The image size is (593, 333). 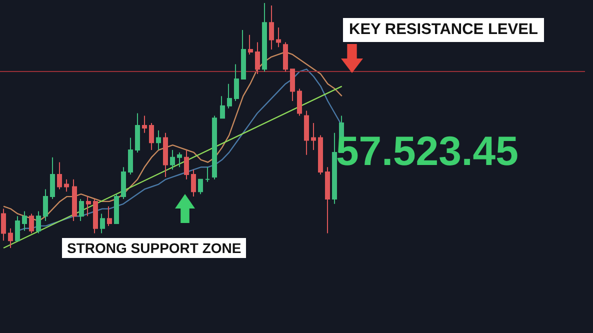 What do you see at coordinates (154, 248) in the screenshot?
I see `annotation: STRONG SUPPORT ZONE` at bounding box center [154, 248].